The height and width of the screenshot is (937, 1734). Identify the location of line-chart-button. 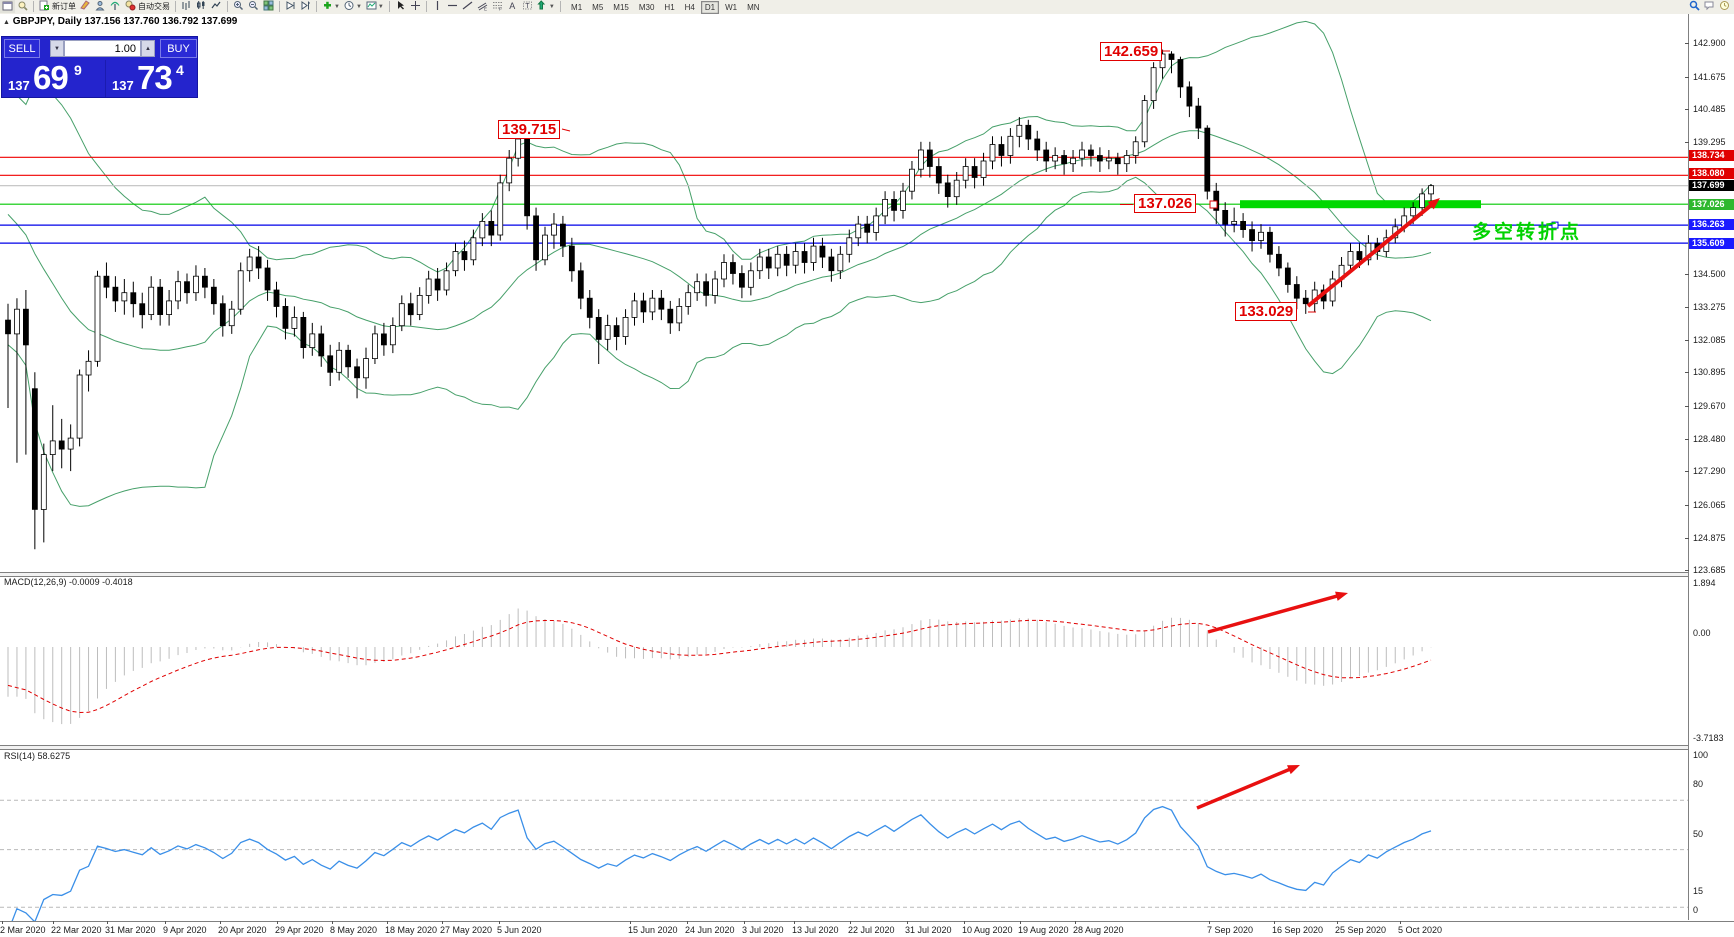
(216, 6).